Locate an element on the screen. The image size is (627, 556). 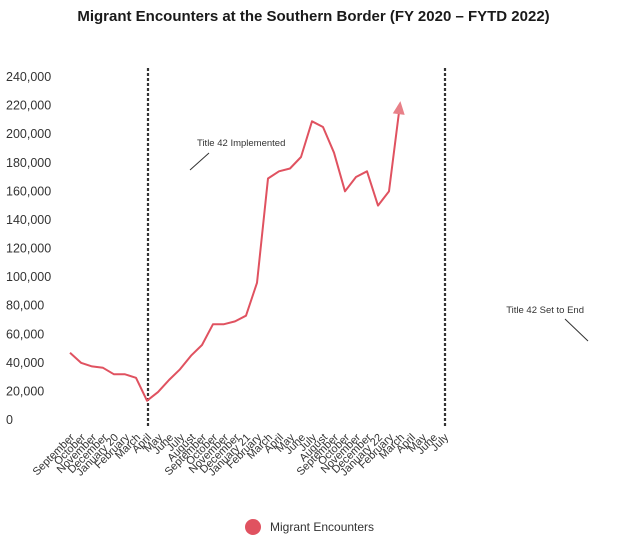
legend: Migrant Encounters is located at coordinates (309, 527).